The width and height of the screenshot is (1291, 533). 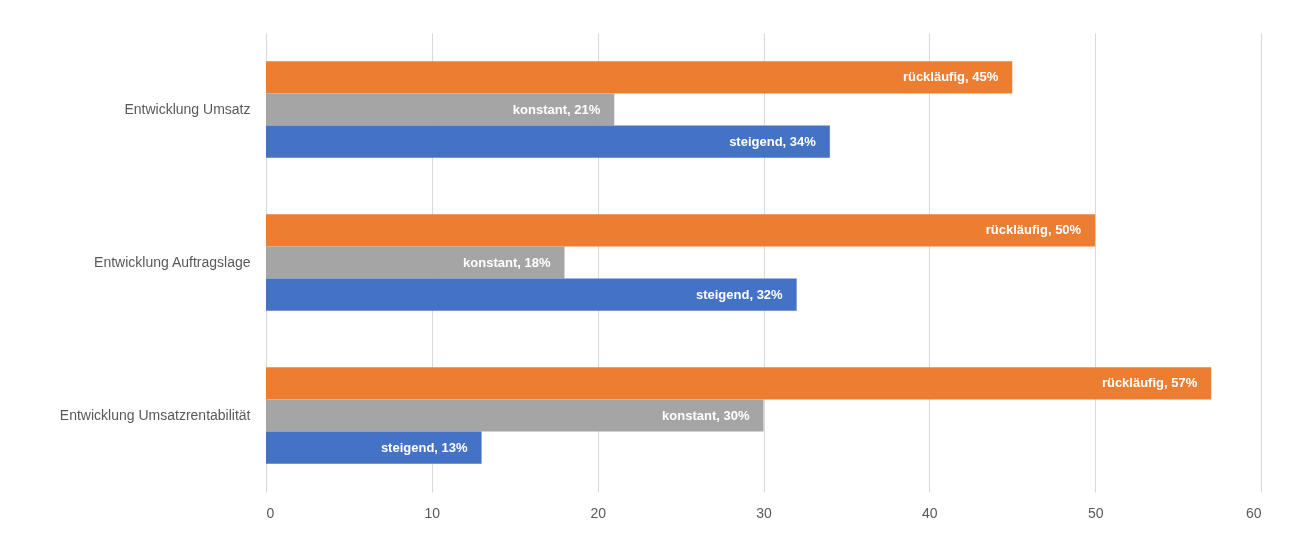 What do you see at coordinates (432, 512) in the screenshot?
I see `x-tick-label: 10` at bounding box center [432, 512].